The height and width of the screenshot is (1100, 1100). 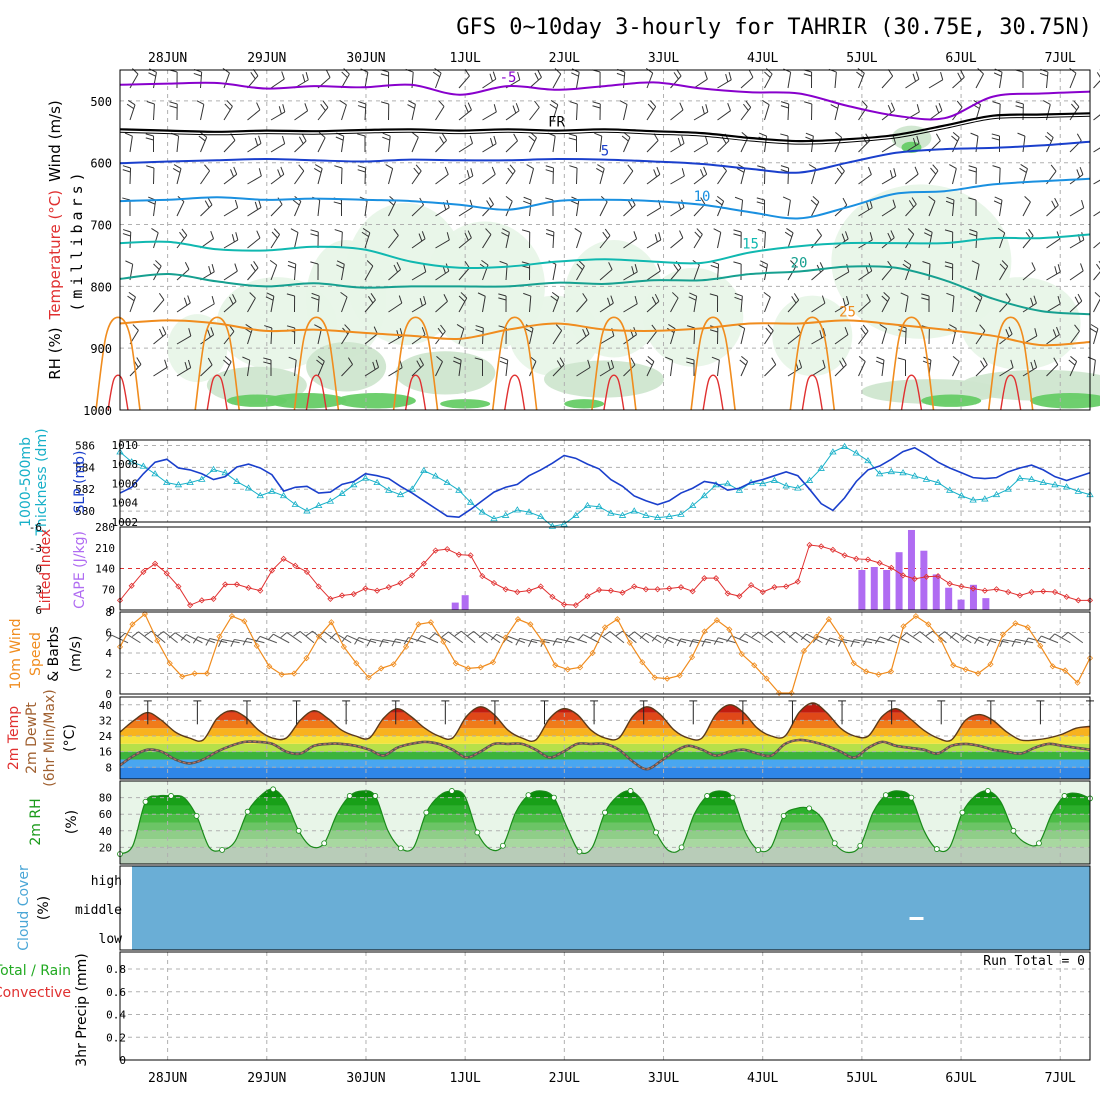 I want to click on thickness-tick: 582, so click(x=85, y=489).